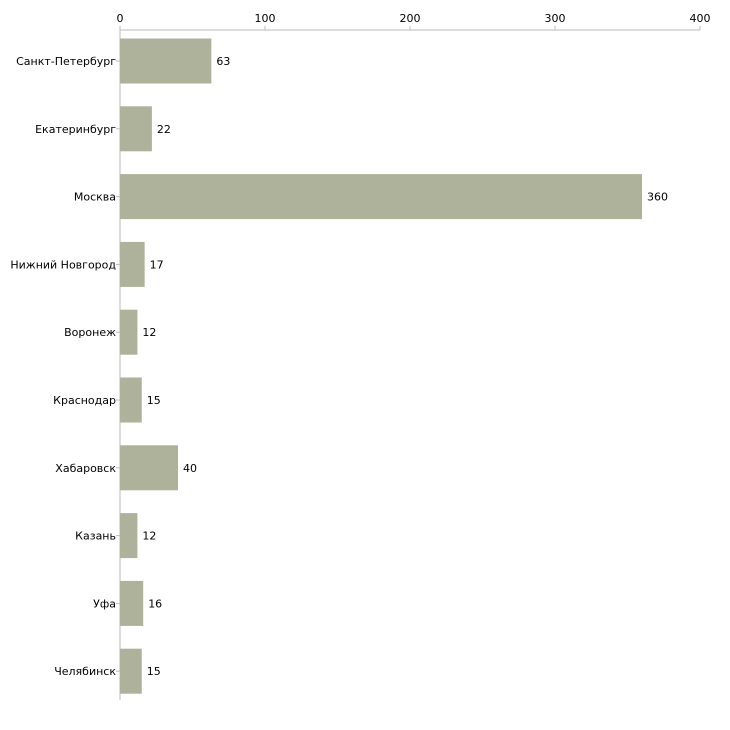 The width and height of the screenshot is (730, 730). I want to click on category-label: Нижний Новгород, so click(63, 264).